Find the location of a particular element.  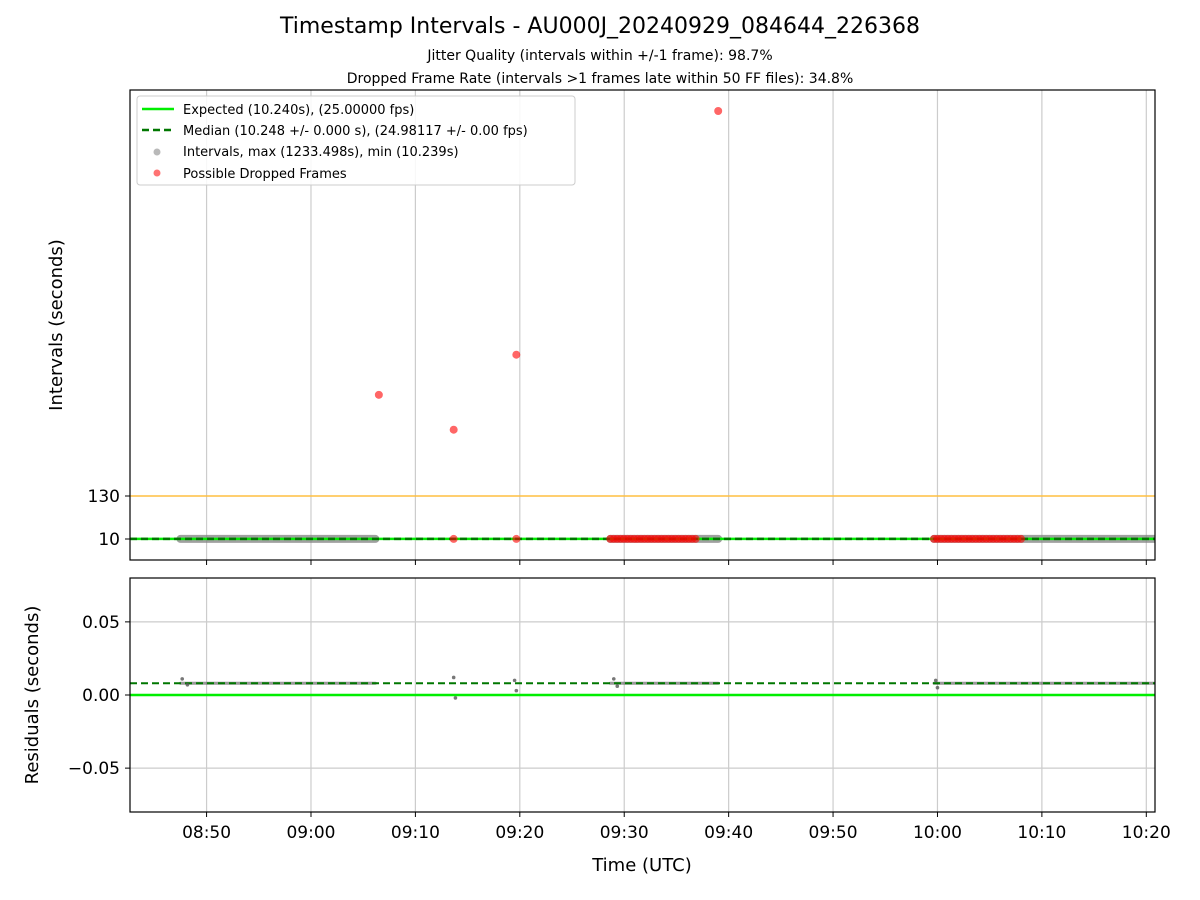

x-tick-label: 10:20 is located at coordinates (1146, 833).